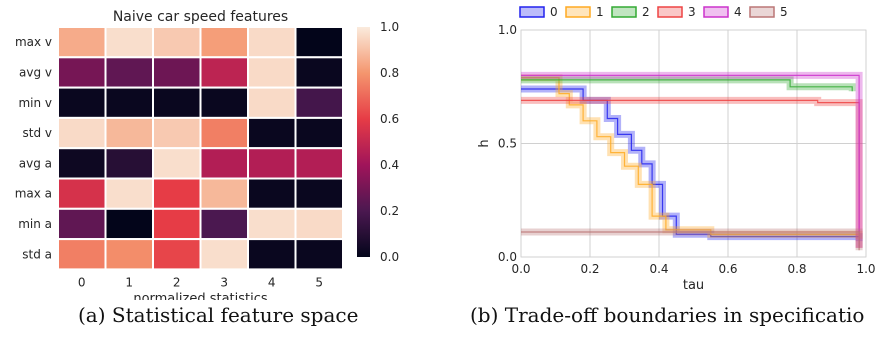 This screenshot has width=885, height=339. I want to click on heatmap-row-label: avg a, so click(35, 163).